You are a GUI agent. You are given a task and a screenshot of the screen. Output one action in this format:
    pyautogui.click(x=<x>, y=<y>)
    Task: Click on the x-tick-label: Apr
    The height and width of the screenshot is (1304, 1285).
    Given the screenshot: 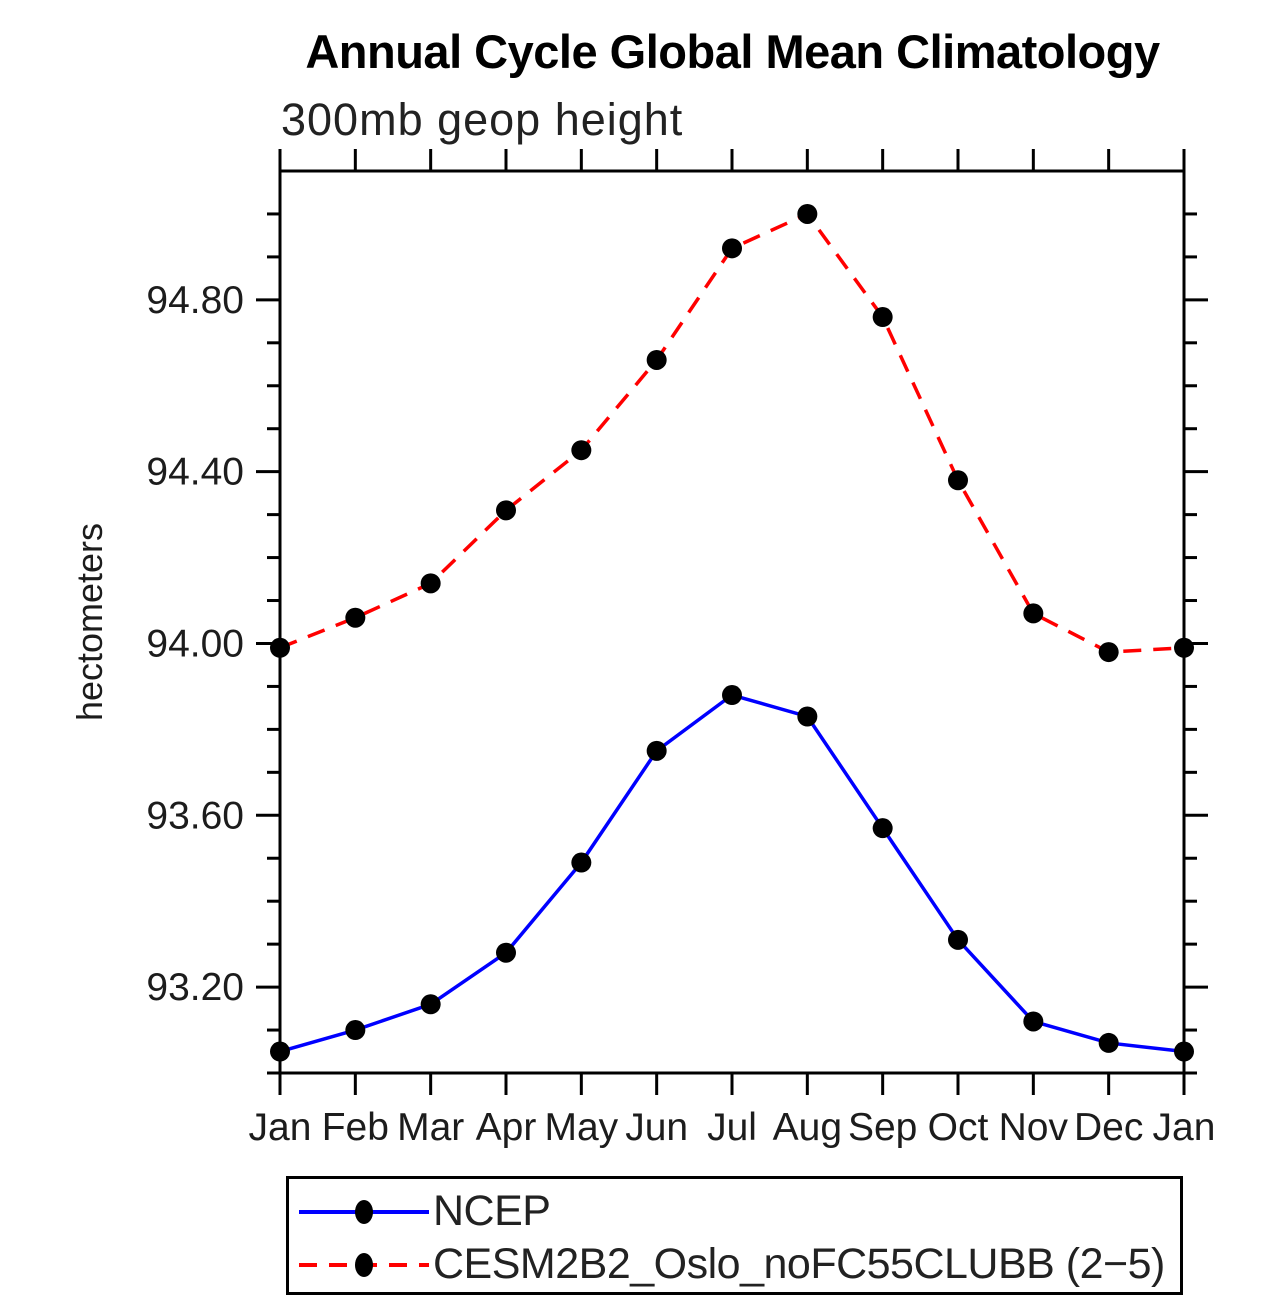 What is the action you would take?
    pyautogui.click(x=506, y=1127)
    